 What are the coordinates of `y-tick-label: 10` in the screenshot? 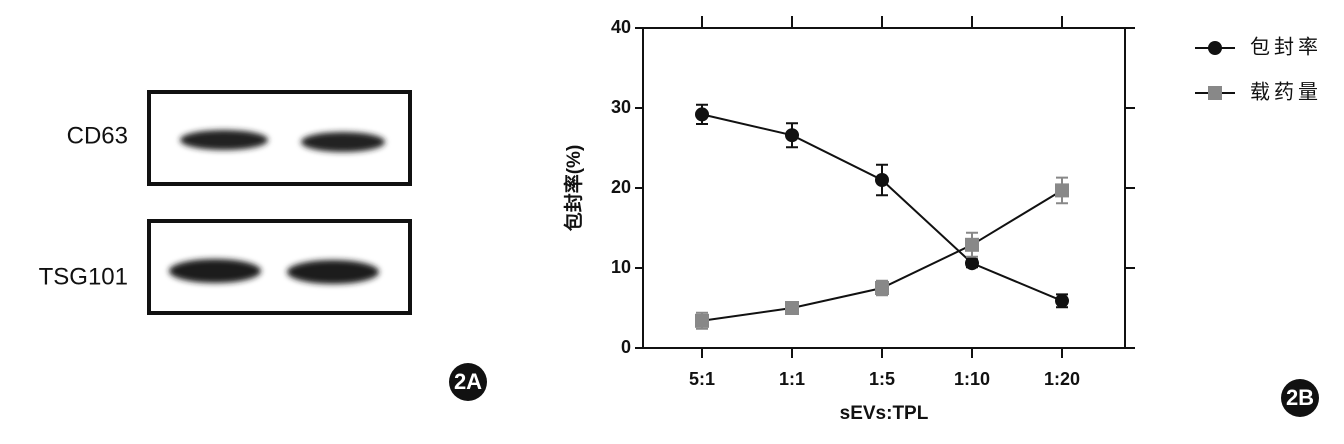 It's located at (621, 267).